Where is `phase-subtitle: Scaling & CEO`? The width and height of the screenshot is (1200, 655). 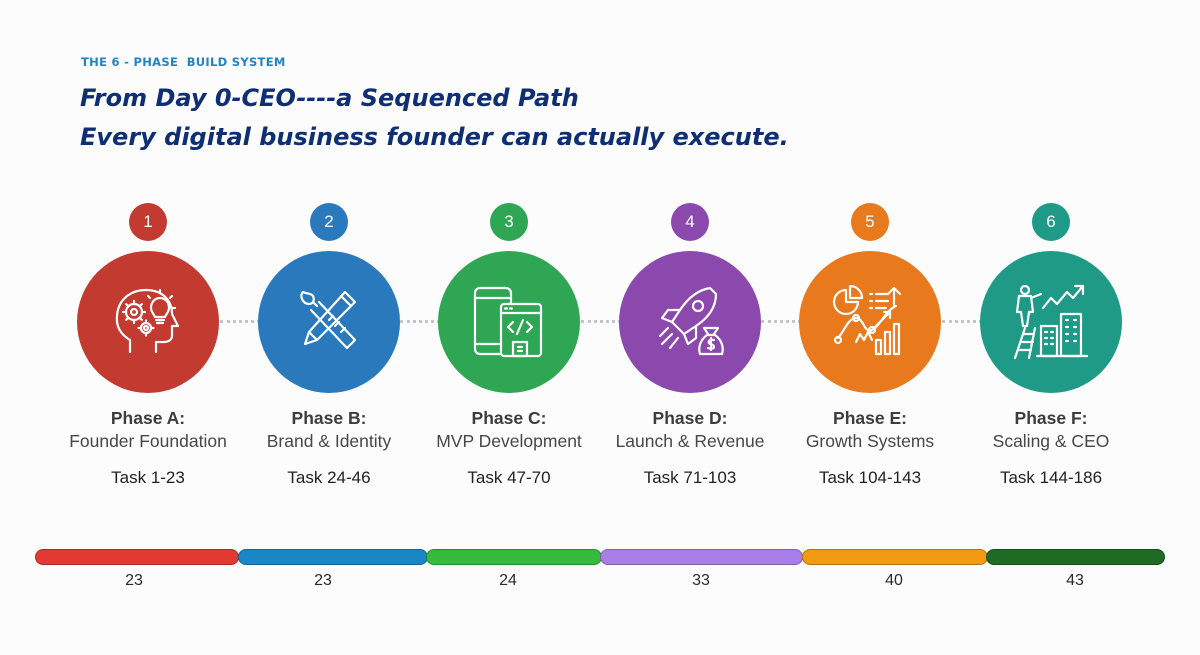 phase-subtitle: Scaling & CEO is located at coordinates (1051, 441).